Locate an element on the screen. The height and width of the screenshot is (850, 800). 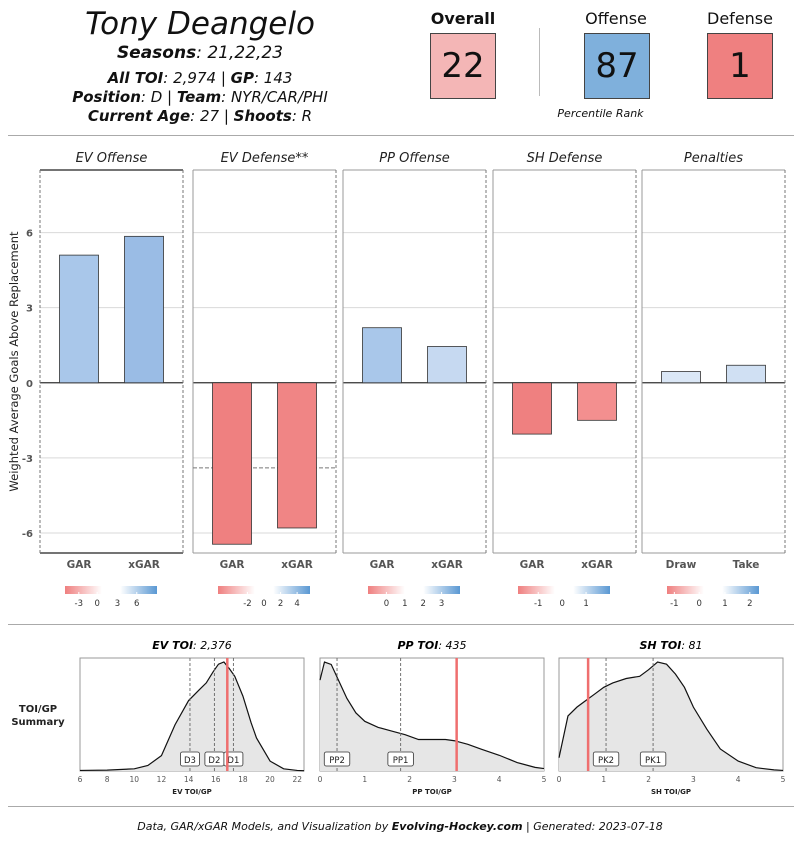
x-axis-label: SH TOI/GP is located at coordinates (671, 792).